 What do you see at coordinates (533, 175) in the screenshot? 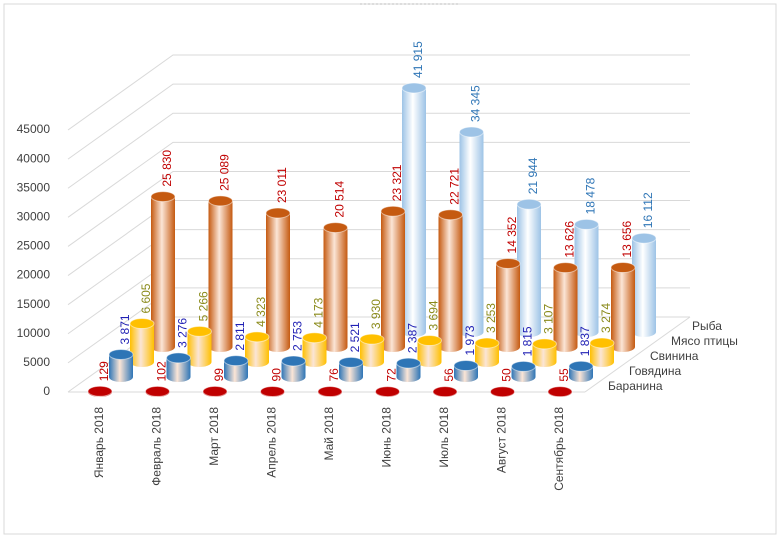
I see `data-label: 21 944` at bounding box center [533, 175].